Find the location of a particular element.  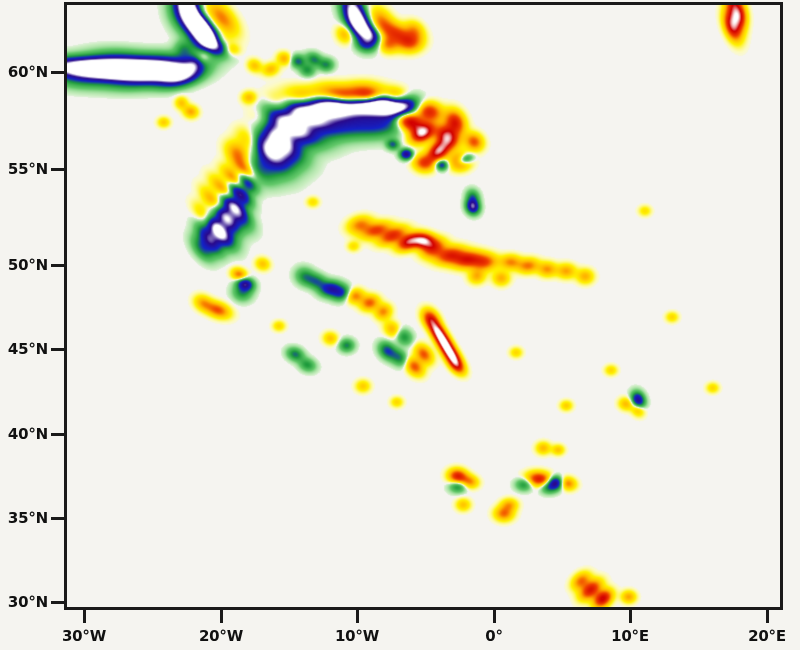

lon-tick-label: 20°W is located at coordinates (221, 636).